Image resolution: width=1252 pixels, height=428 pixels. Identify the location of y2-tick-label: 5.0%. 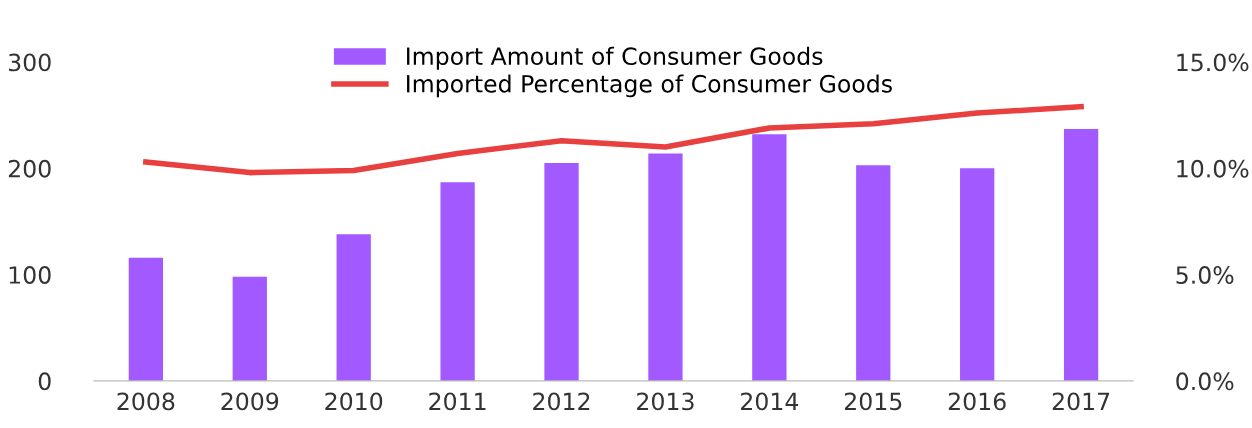
(1205, 275).